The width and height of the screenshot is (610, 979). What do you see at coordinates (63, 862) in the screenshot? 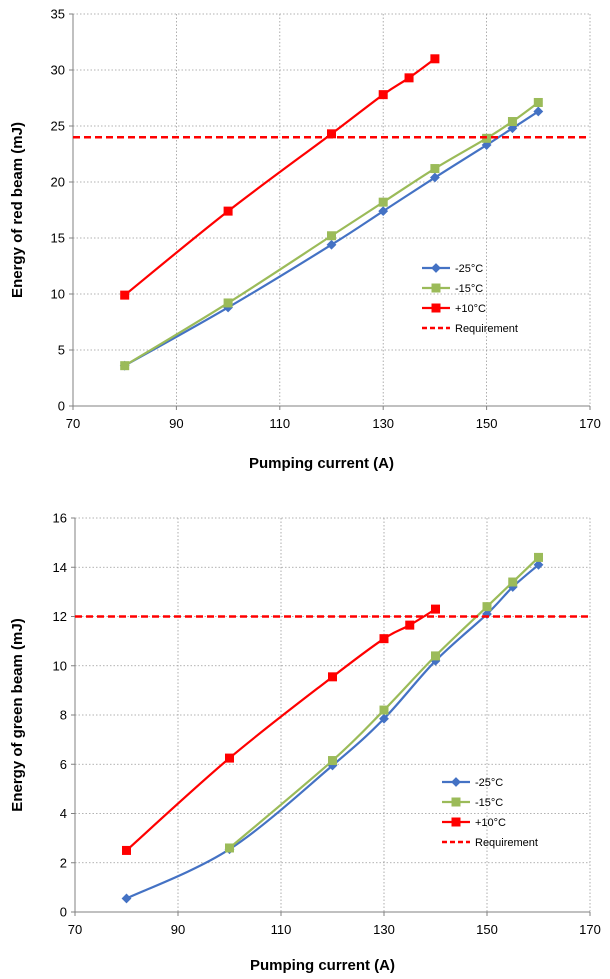
I see `y-tick-label: 2` at bounding box center [63, 862].